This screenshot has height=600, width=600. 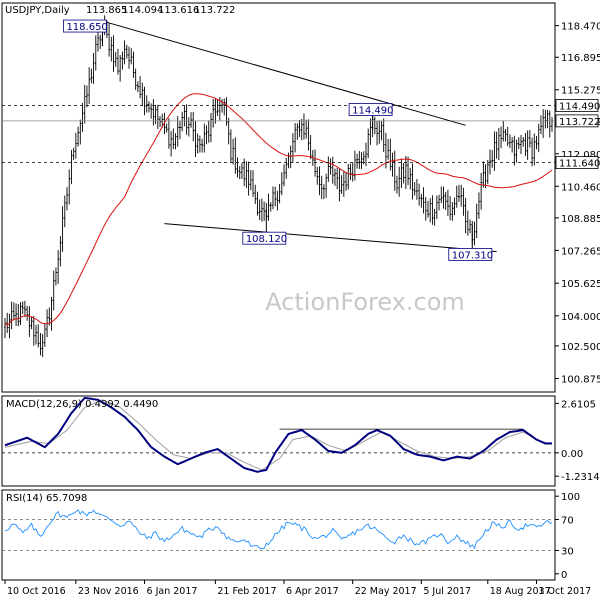 I want to click on price-ytick-label: 110.460, so click(x=580, y=187).